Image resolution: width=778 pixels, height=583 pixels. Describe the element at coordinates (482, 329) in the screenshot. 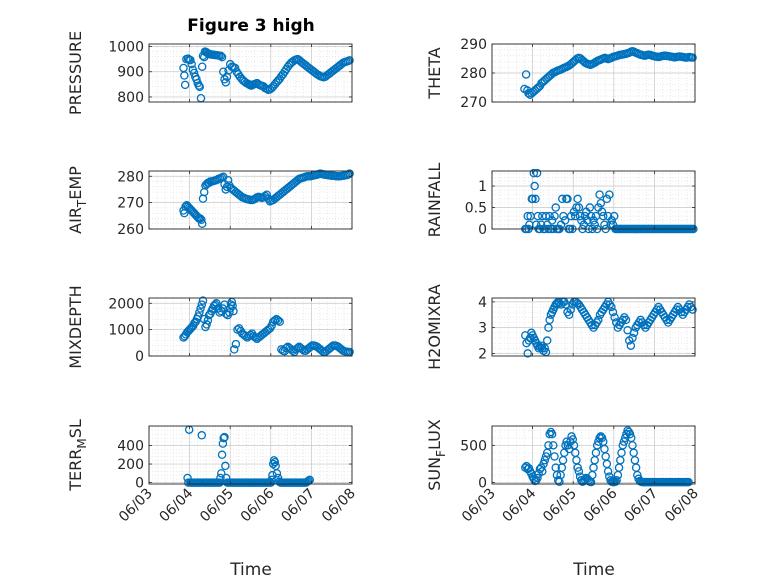

I see `y-tick-label: 3` at that location.